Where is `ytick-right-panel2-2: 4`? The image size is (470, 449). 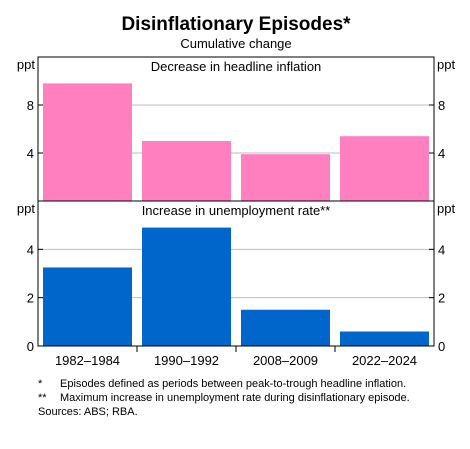
ytick-right-panel2-2: 4 is located at coordinates (441, 249).